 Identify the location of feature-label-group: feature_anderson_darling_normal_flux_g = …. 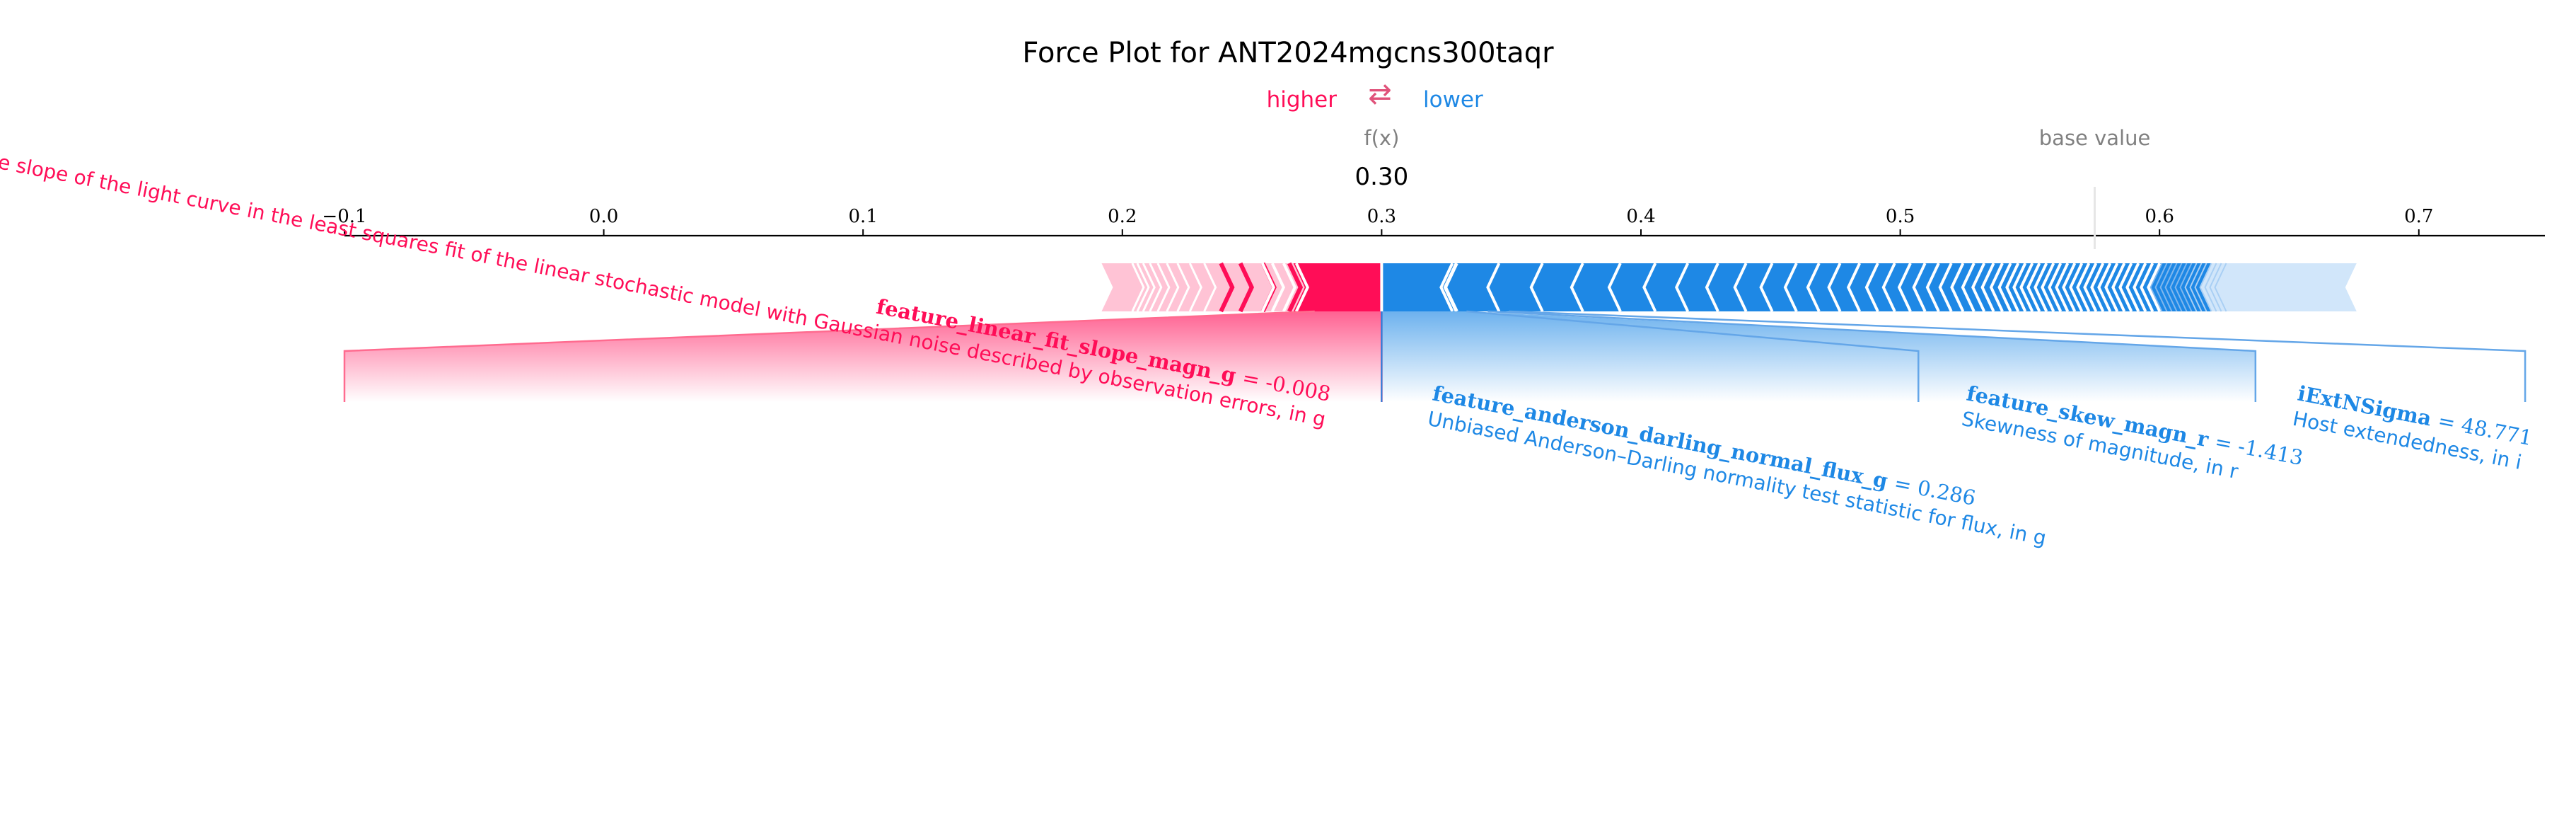
(1737, 465).